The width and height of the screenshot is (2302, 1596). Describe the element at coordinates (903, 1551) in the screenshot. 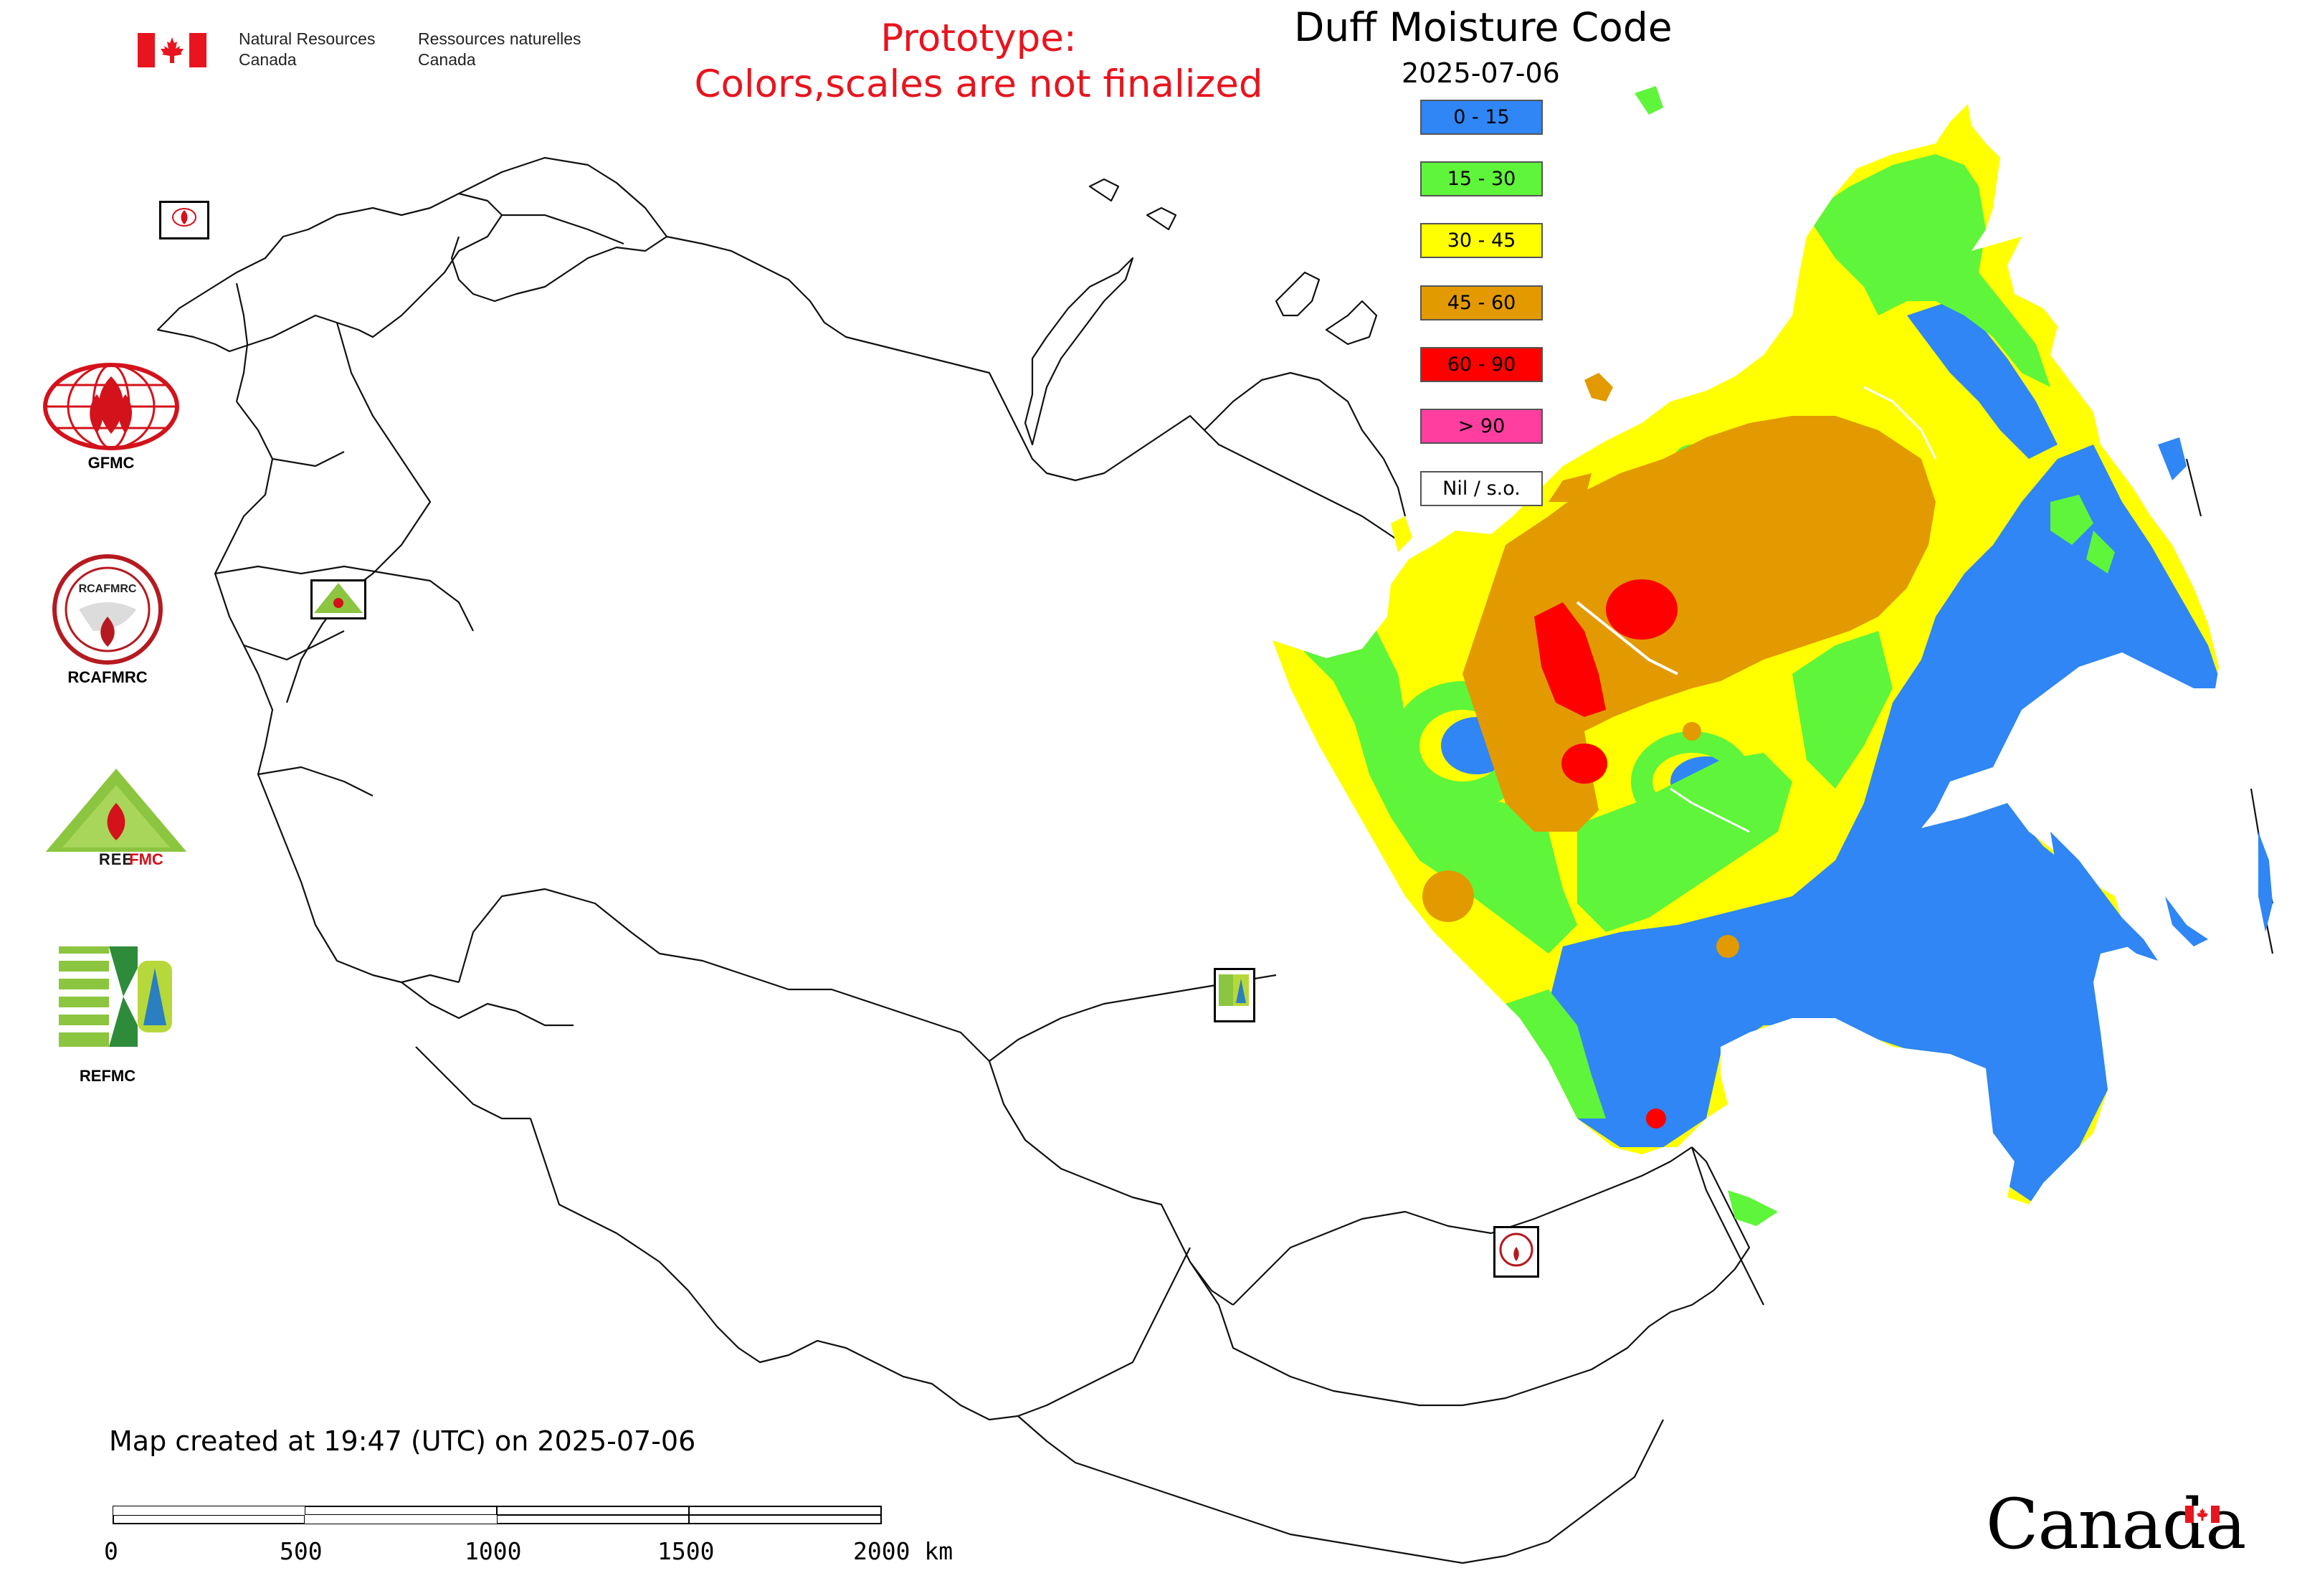

I see `scale-label-2000km: 2000 km` at that location.